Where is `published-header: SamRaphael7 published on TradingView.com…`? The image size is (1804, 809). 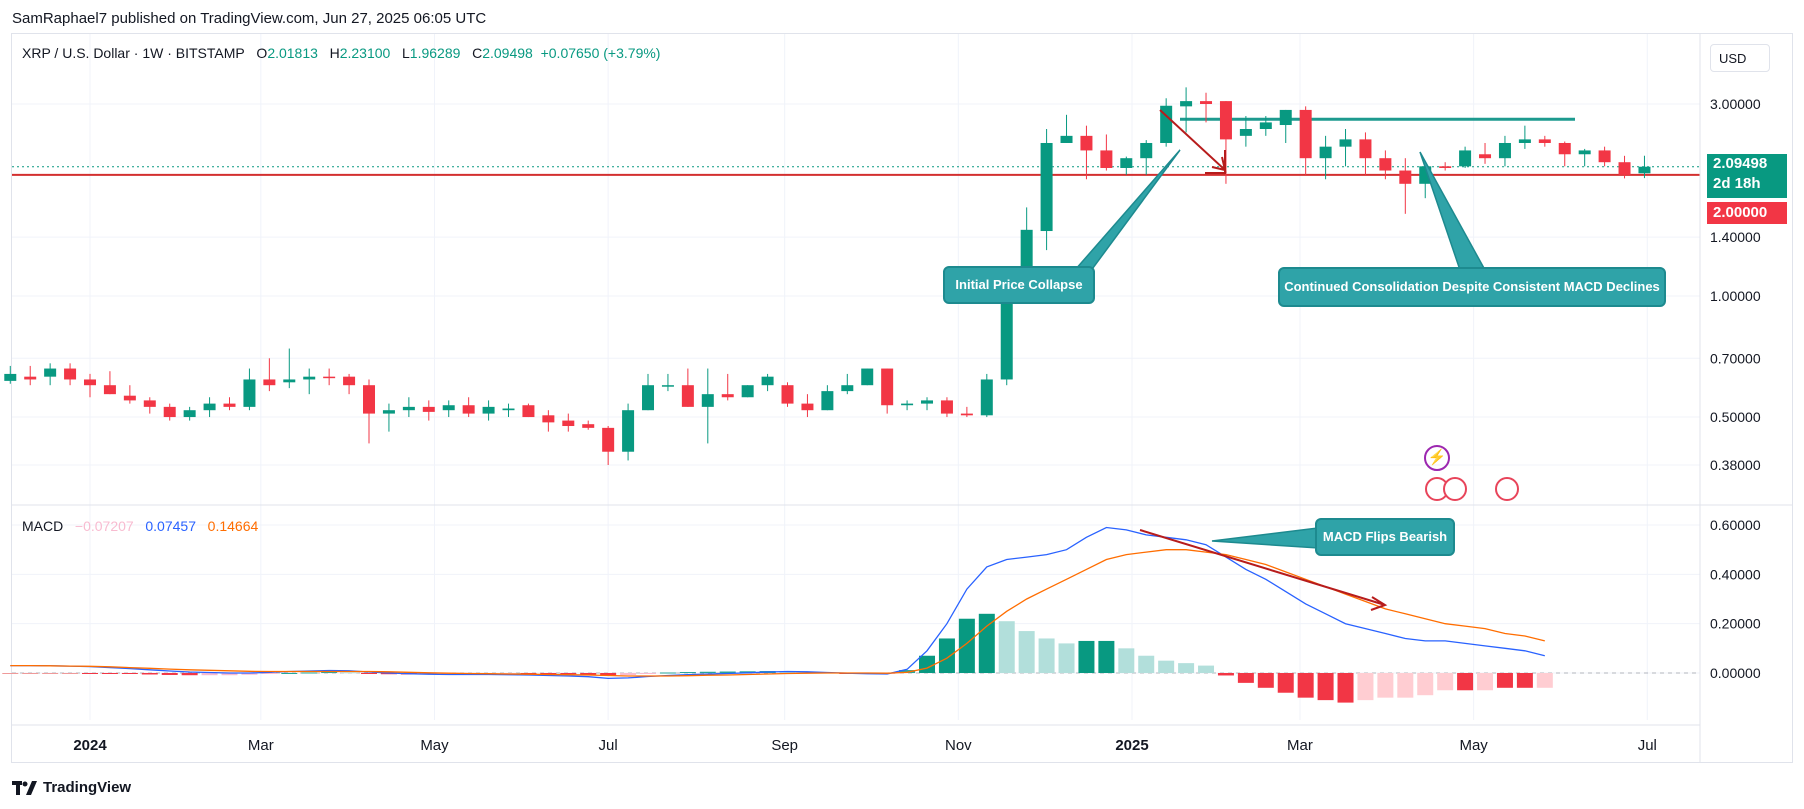
published-header: SamRaphael7 published on TradingView.com… is located at coordinates (249, 18).